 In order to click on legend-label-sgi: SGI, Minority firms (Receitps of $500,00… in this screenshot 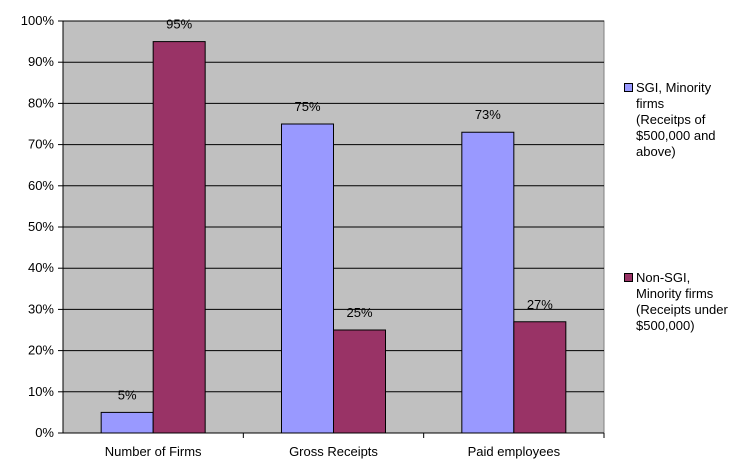, I will do `click(676, 119)`.